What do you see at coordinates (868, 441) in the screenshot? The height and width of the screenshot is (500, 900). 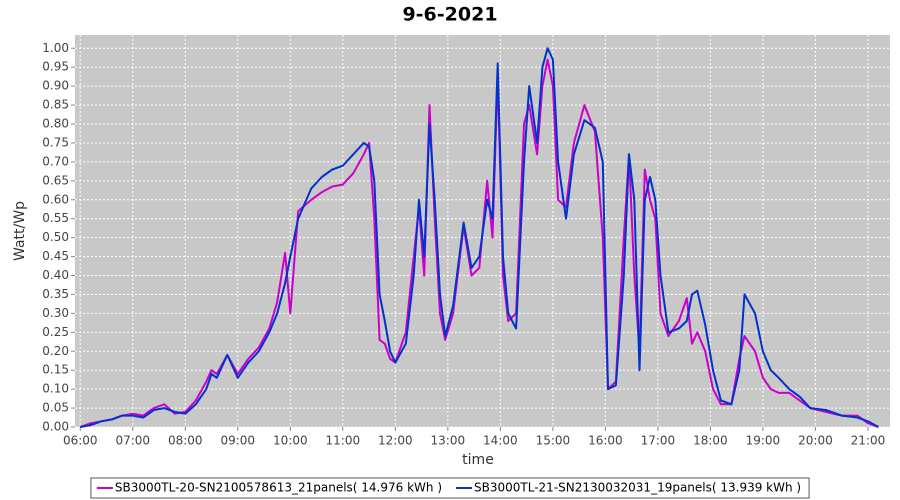 I see `x-tick-label: 21:00` at bounding box center [868, 441].